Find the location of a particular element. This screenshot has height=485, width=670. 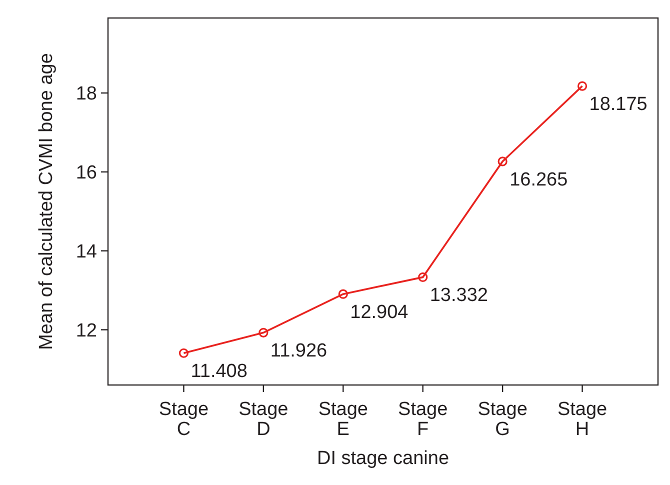

y-axis-title: Mean of calculated CVMI bone age is located at coordinates (46, 201).